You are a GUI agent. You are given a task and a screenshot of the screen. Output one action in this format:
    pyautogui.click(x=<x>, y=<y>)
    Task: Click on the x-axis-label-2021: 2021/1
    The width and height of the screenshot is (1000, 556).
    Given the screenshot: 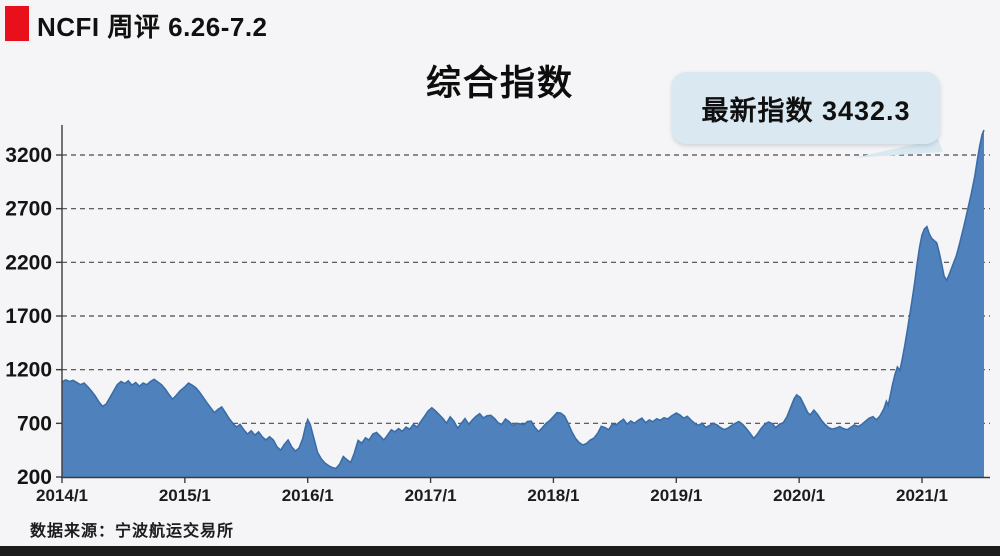 What is the action you would take?
    pyautogui.click(x=922, y=495)
    